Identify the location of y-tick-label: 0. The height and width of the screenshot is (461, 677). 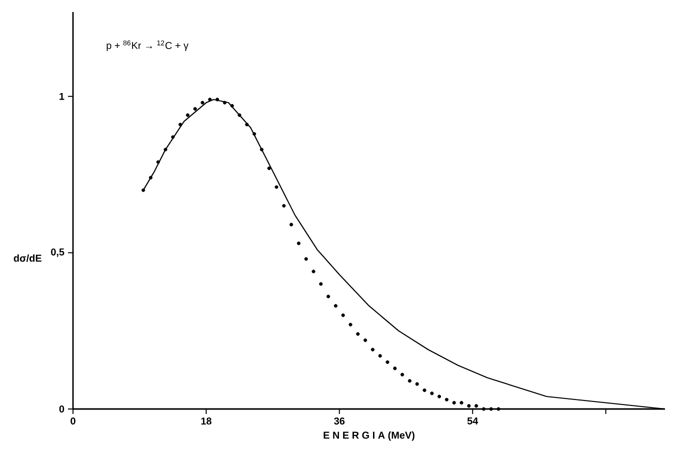
(61, 409).